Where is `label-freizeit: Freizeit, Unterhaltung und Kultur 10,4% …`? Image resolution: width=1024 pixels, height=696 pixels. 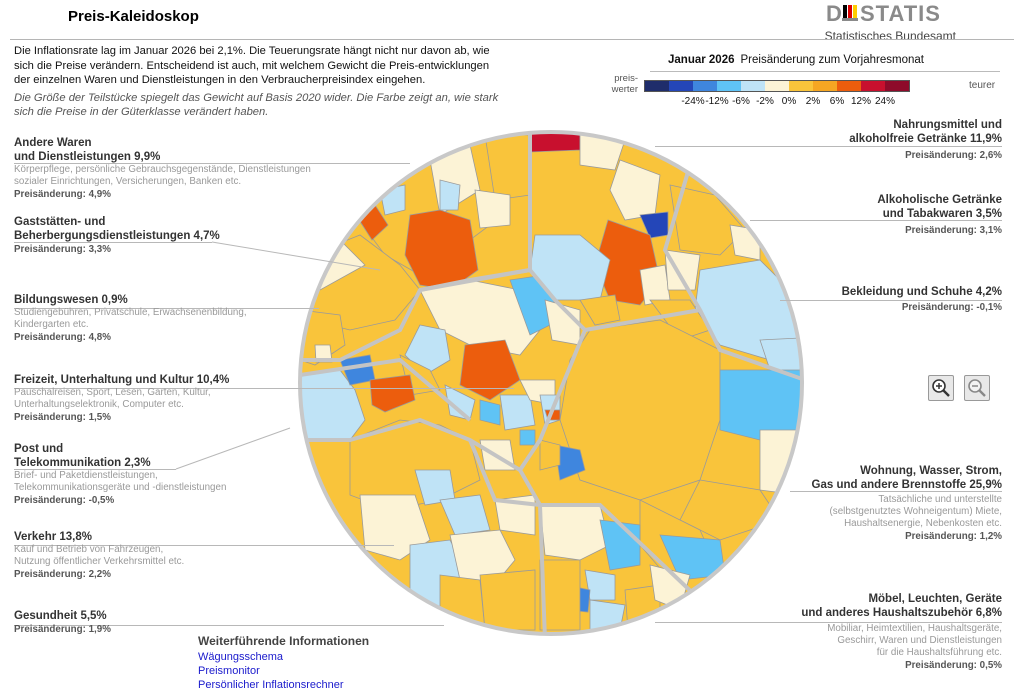
label-freizeit: Freizeit, Unterhaltung und Kultur 10,4% … is located at coordinates (121, 398).